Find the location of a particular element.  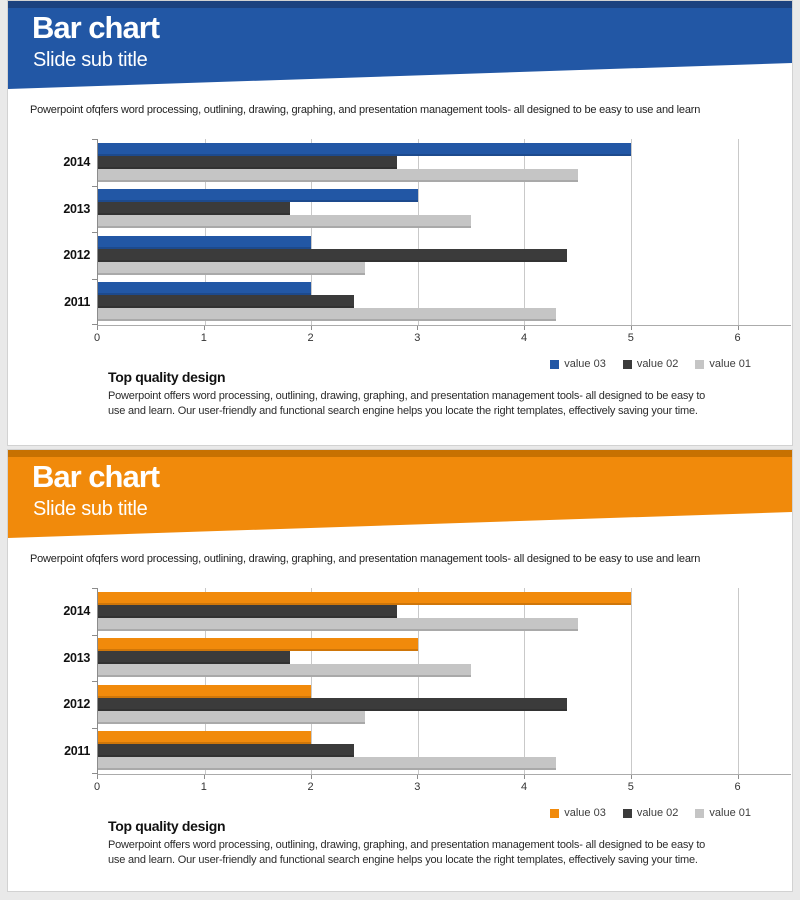

slide-header: Bar chart Slide sub title is located at coordinates (400, 45).